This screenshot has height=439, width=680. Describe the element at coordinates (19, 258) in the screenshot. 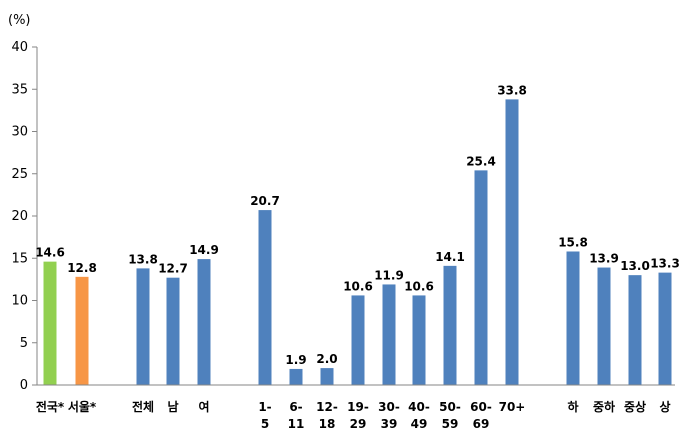

I see `y-tick-label: 15` at that location.